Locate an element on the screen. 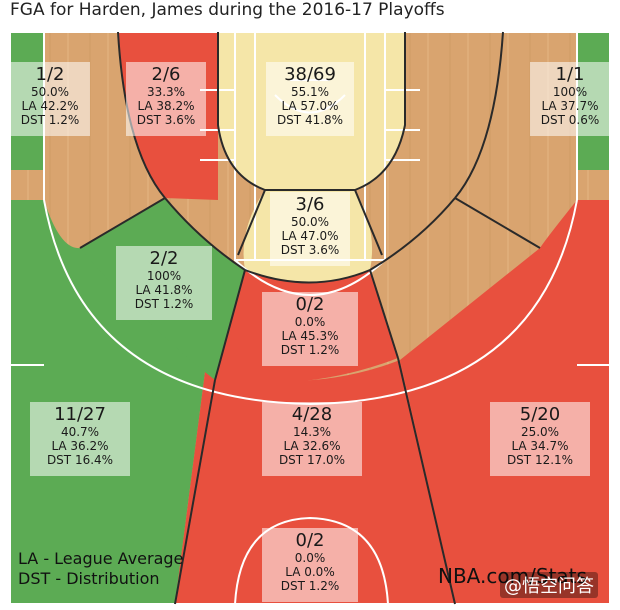 This screenshot has width=620, height=610. zone-la: LA 37.7% is located at coordinates (570, 106).